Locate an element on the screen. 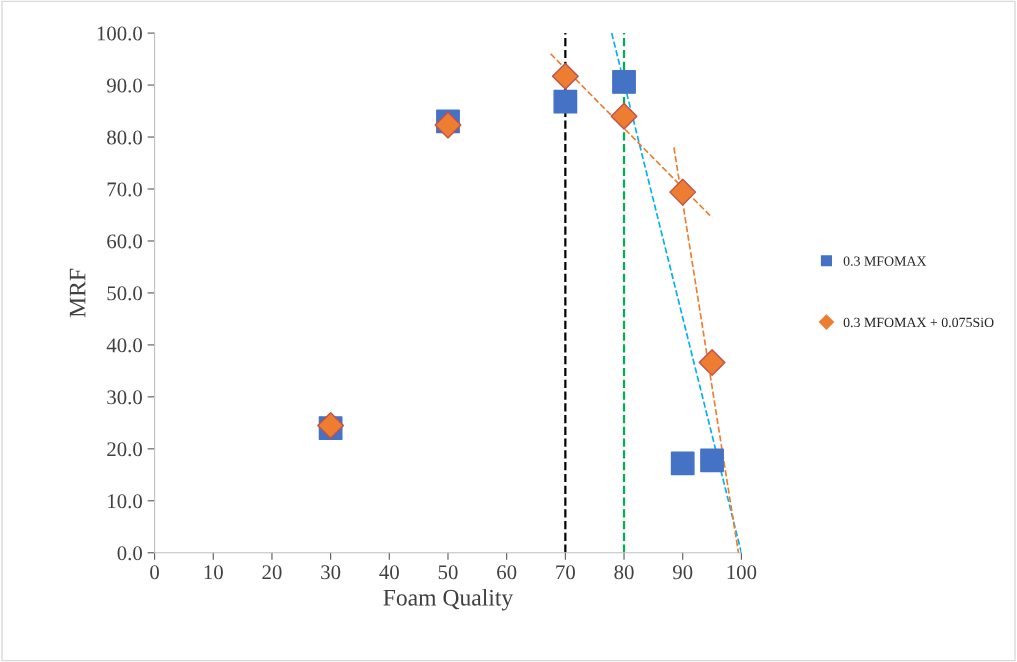  x-tick-label: 30 is located at coordinates (331, 572).